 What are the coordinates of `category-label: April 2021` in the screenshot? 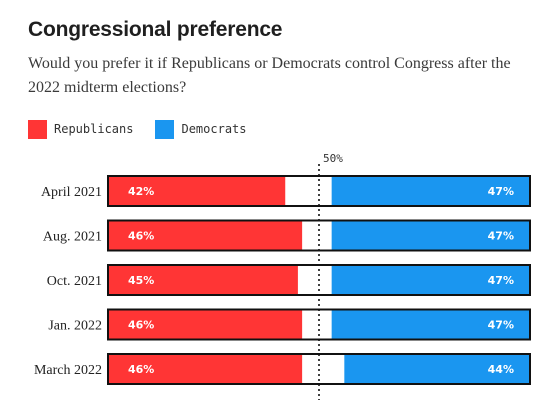 It's located at (71, 192).